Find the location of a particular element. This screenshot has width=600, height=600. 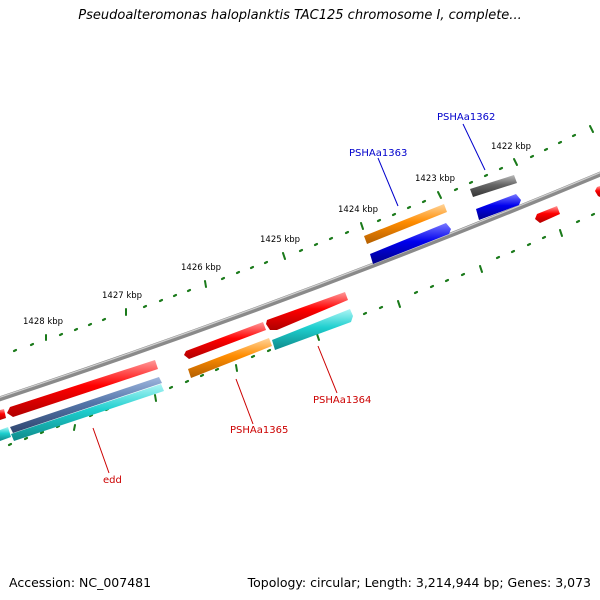

gene-label-psha1365: PSHAa1365 is located at coordinates (259, 430).